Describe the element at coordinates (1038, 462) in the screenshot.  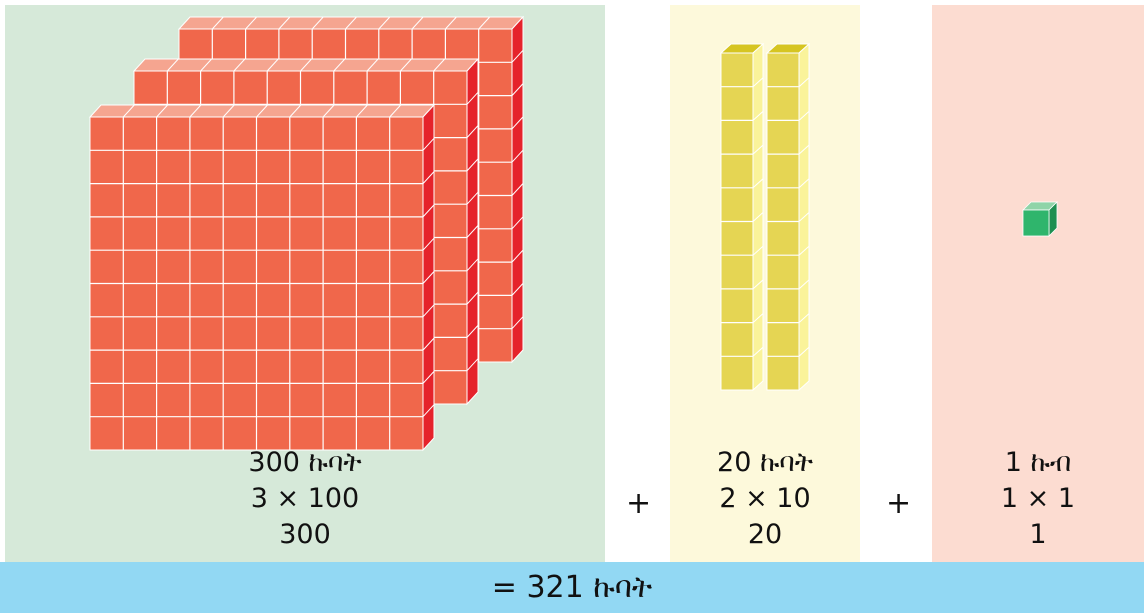
I see `ones-count-label: 1 ኩብ` at that location.